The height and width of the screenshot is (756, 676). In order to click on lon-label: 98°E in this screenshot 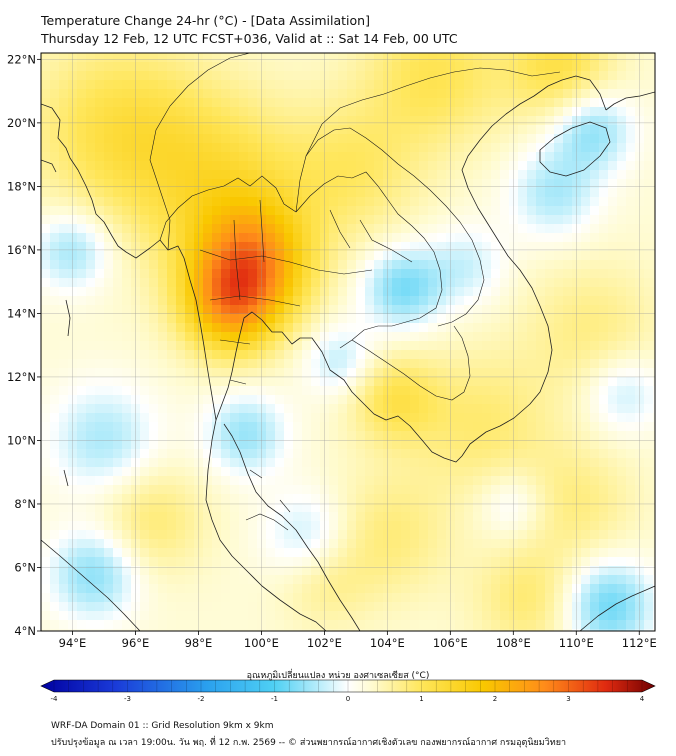, I will do `click(199, 643)`.